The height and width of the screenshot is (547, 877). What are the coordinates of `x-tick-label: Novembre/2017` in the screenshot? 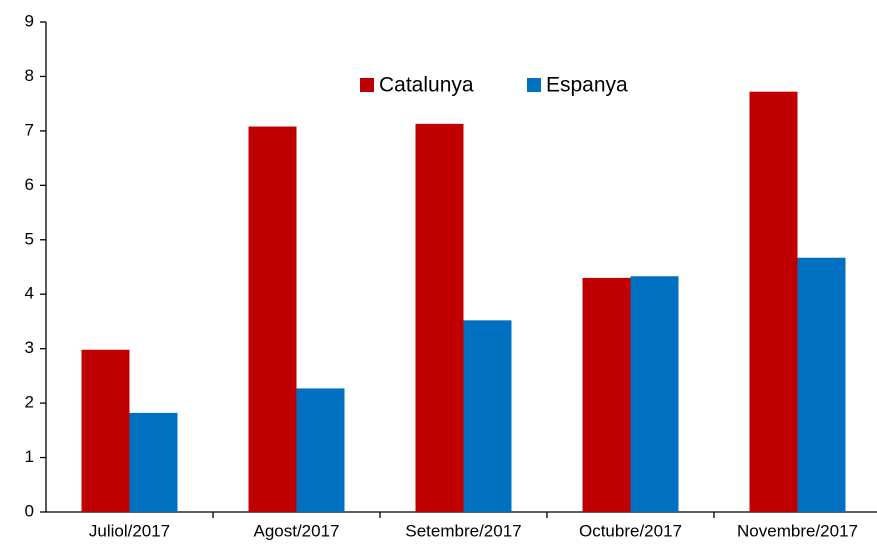 It's located at (797, 530).